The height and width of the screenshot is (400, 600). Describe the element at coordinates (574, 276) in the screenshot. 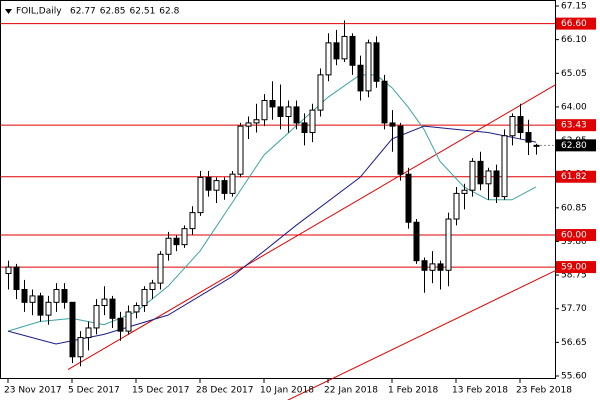

I see `y-tick-label: 58.75` at that location.